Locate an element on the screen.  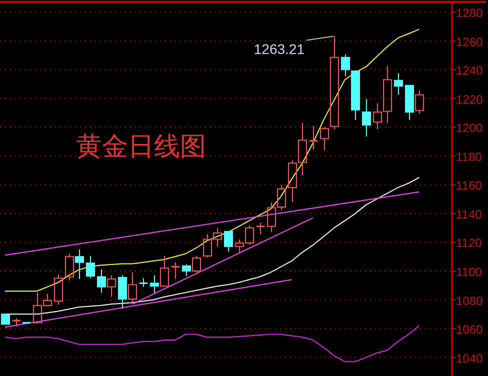
ytick: 1280 is located at coordinates (469, 13).